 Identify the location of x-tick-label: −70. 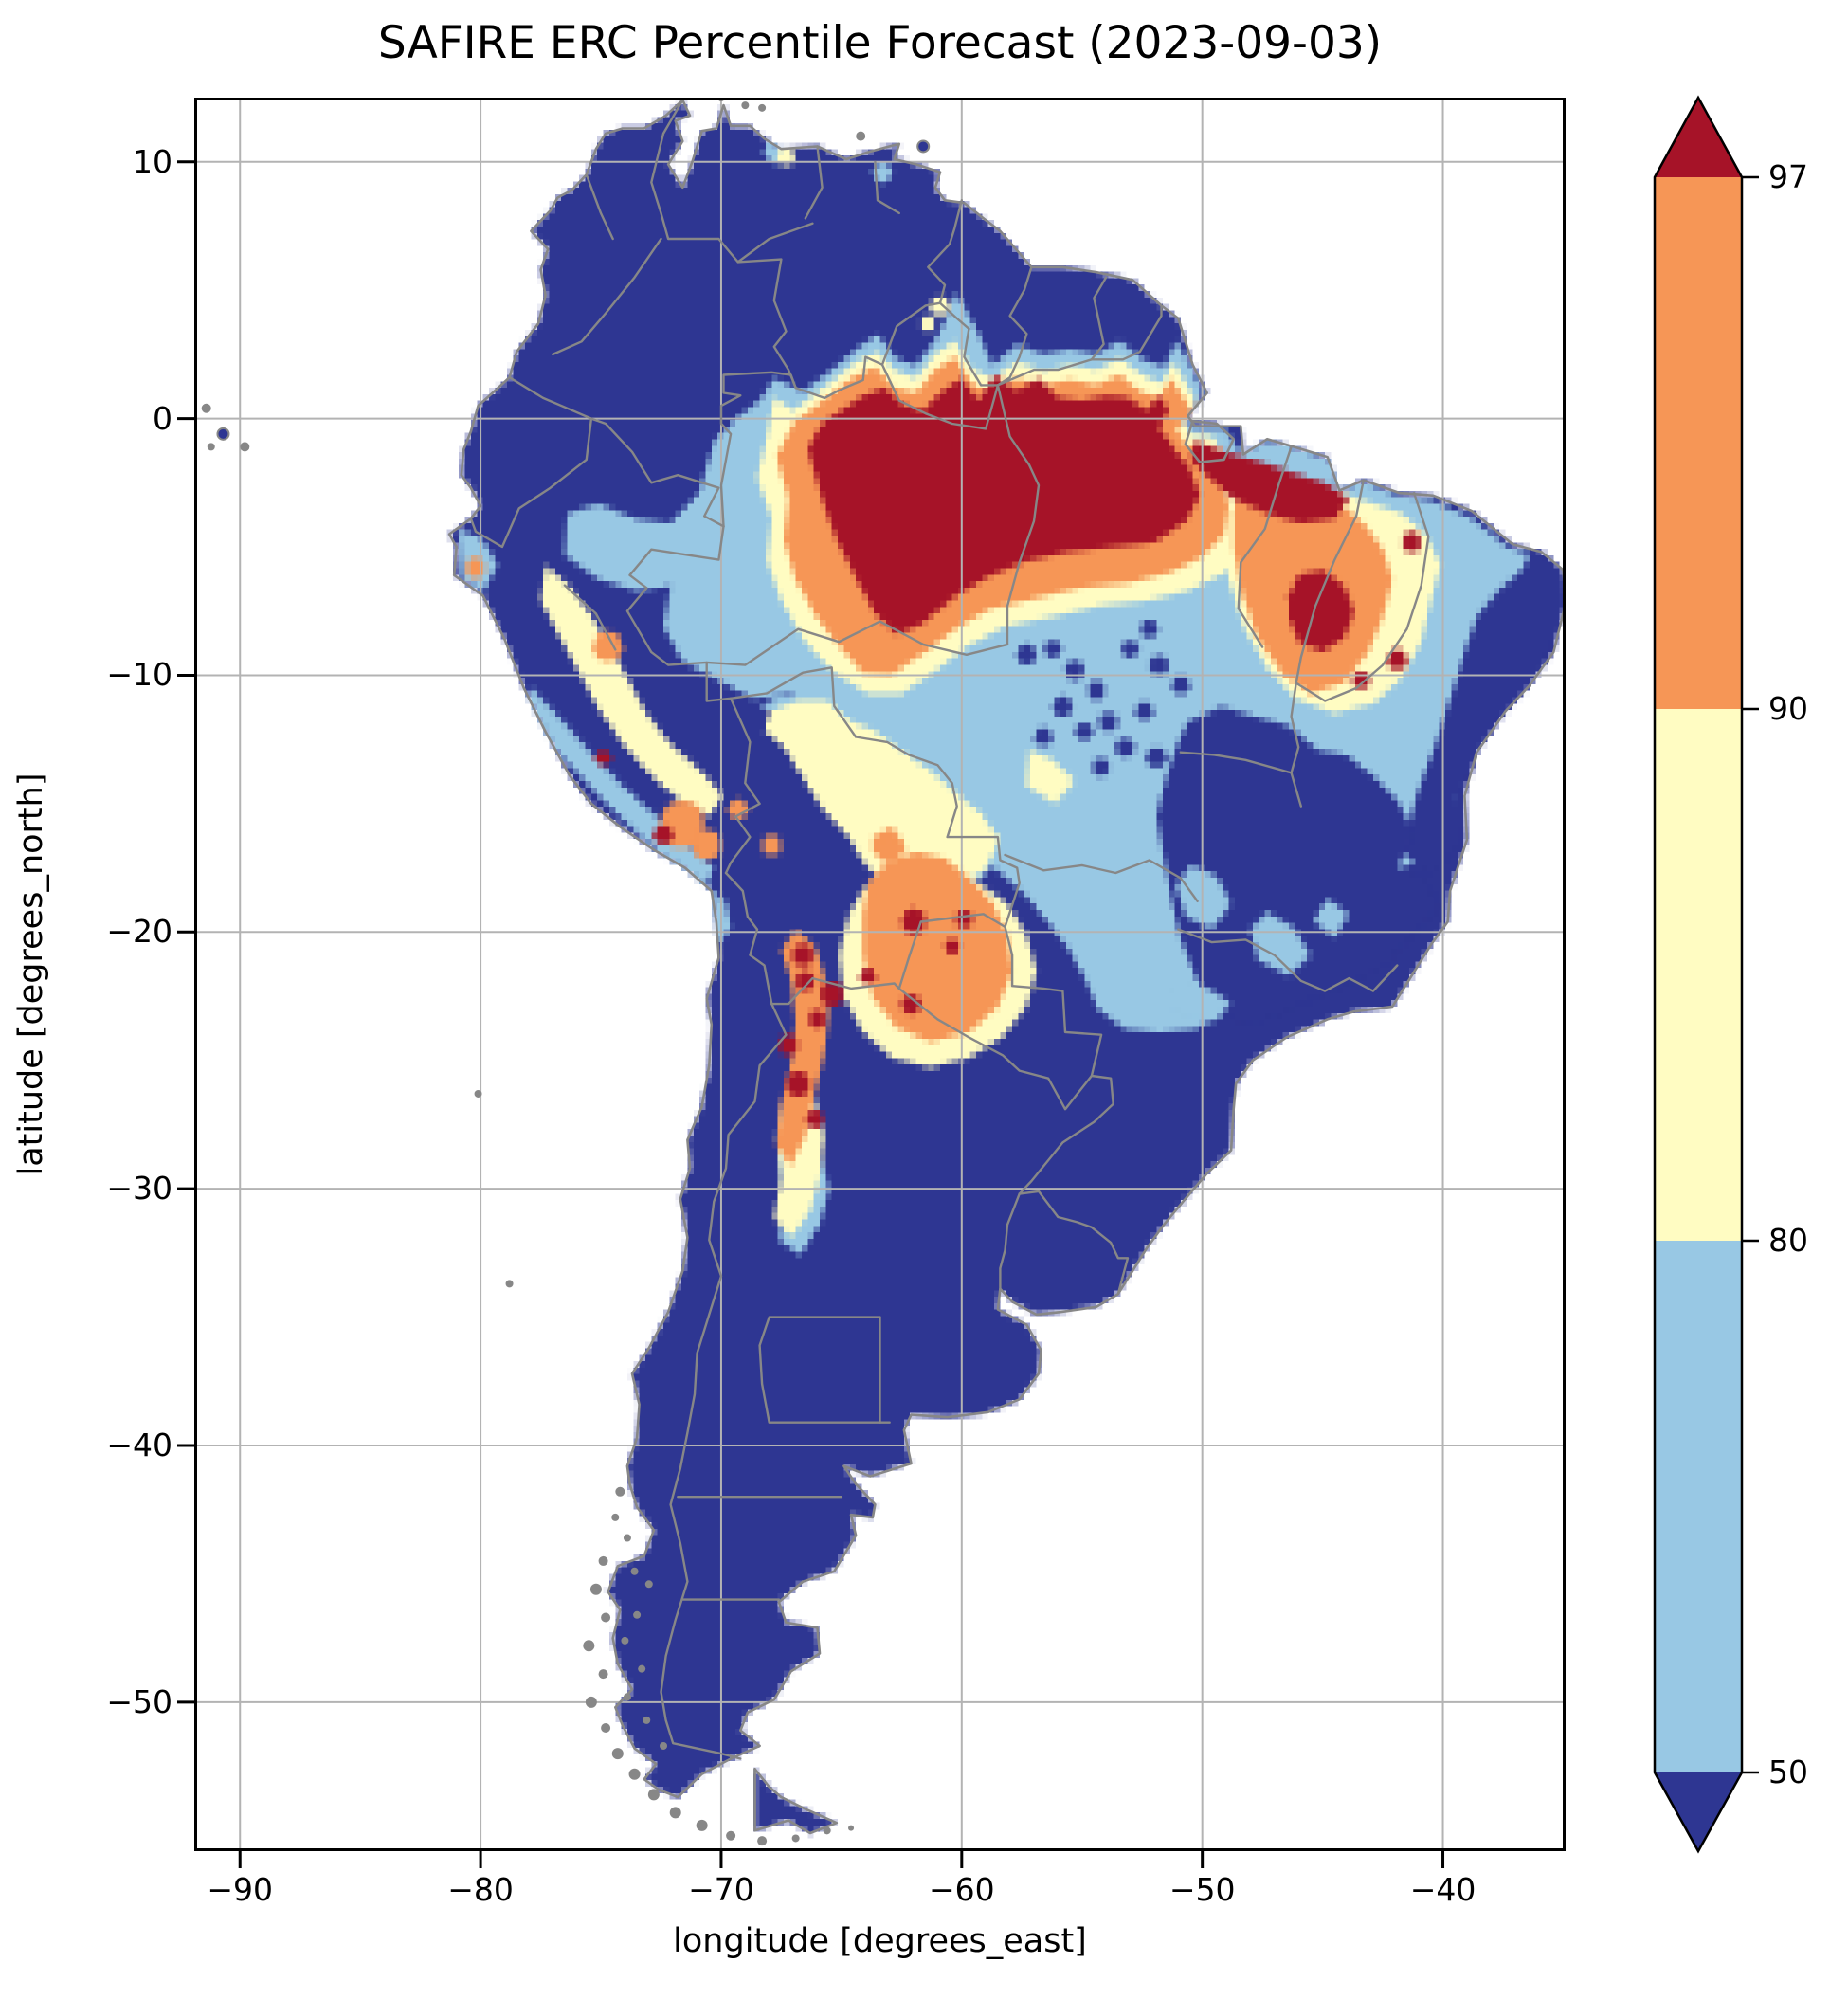
(721, 1890).